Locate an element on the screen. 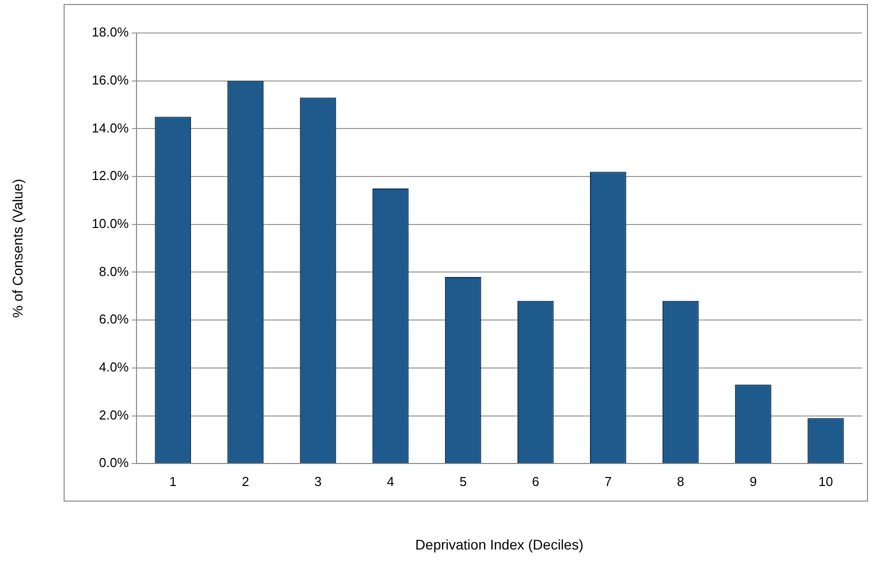 The width and height of the screenshot is (879, 584). y-tick-label: 12.0% is located at coordinates (111, 176).